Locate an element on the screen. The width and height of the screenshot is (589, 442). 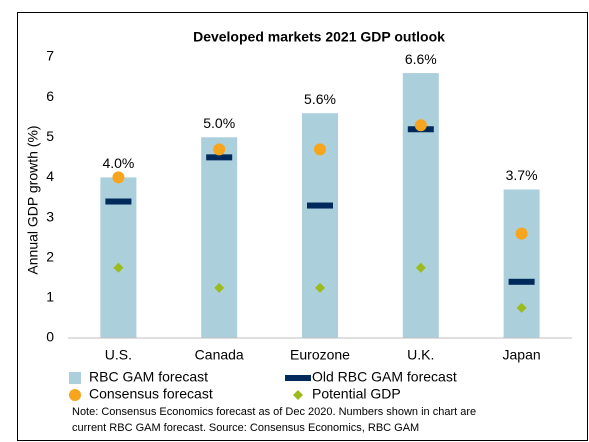
chart-title: Developed markets 2021 GDP outlook is located at coordinates (319, 37).